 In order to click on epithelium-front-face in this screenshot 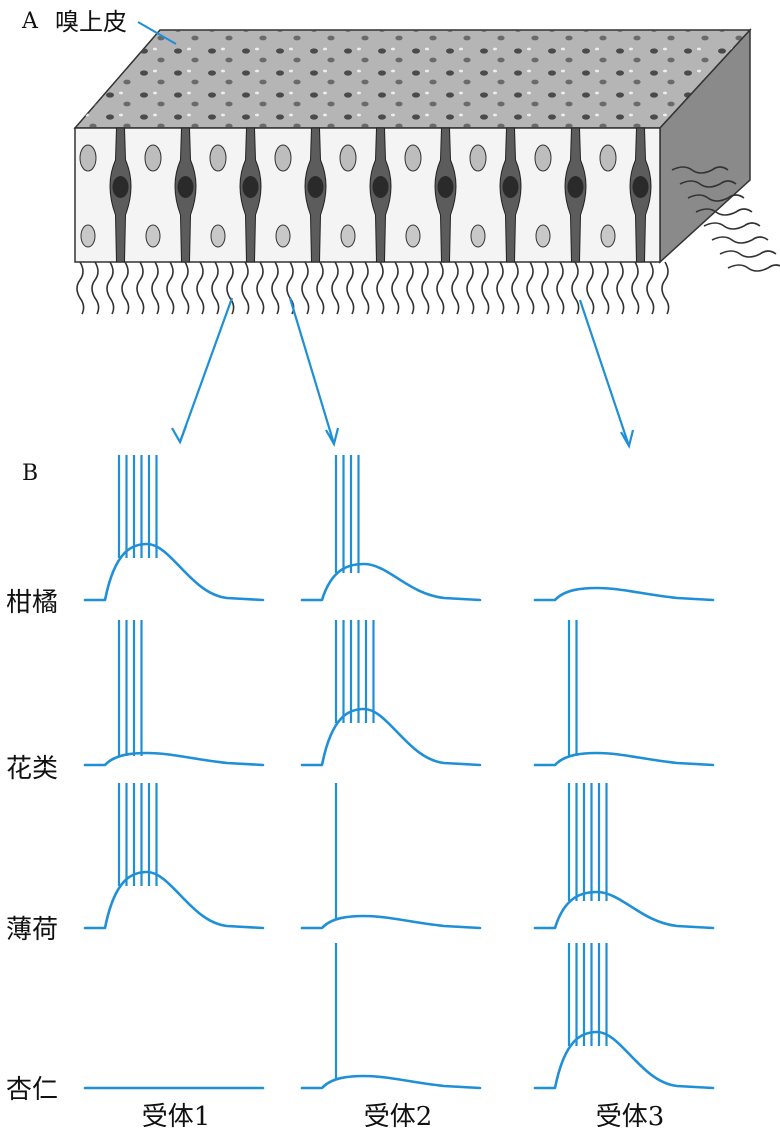, I will do `click(367, 195)`.